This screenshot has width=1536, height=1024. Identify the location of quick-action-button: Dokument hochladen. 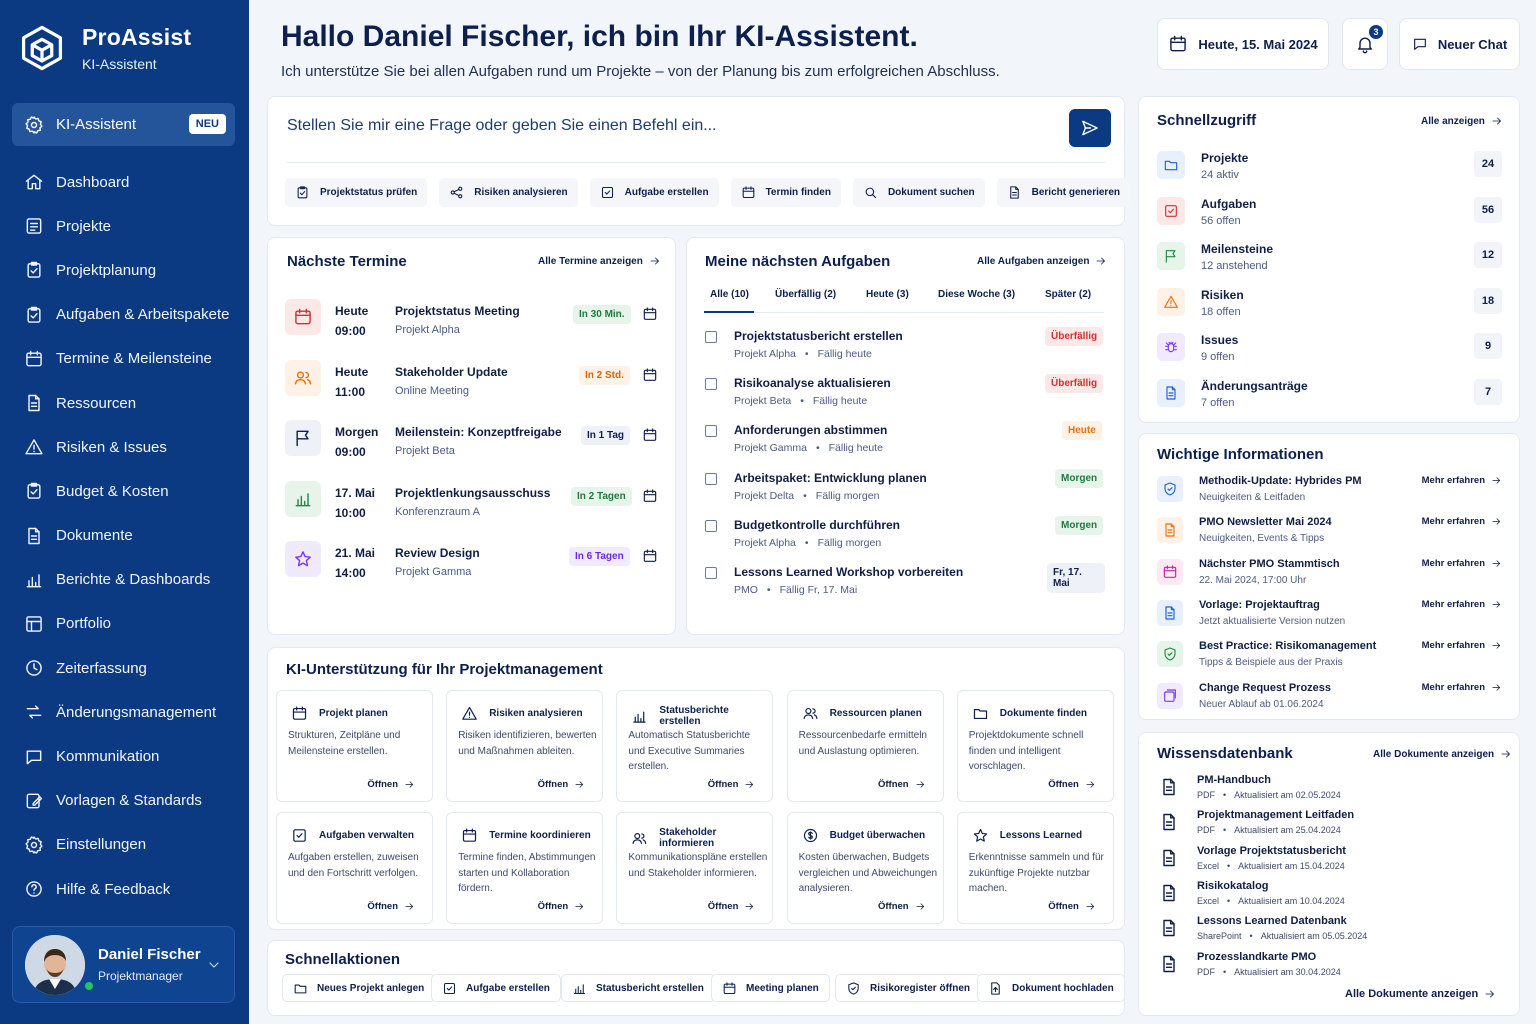
(1051, 988).